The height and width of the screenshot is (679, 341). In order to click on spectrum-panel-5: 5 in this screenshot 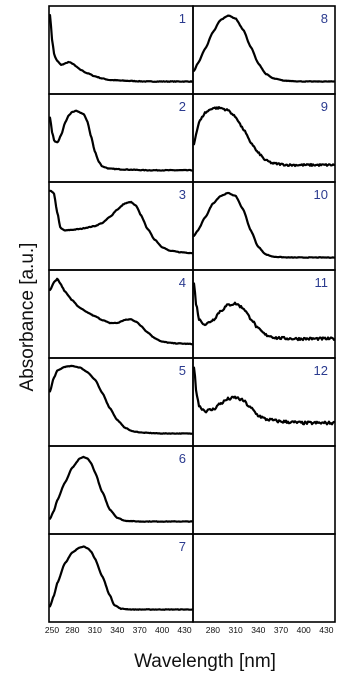, I will do `click(121, 402)`.